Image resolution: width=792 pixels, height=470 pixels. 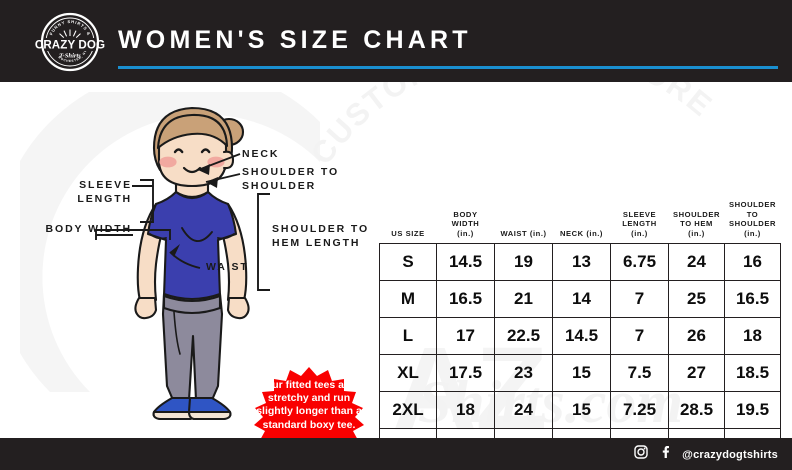 What do you see at coordinates (523, 373) in the screenshot?
I see `cell-waist: 23` at bounding box center [523, 373].